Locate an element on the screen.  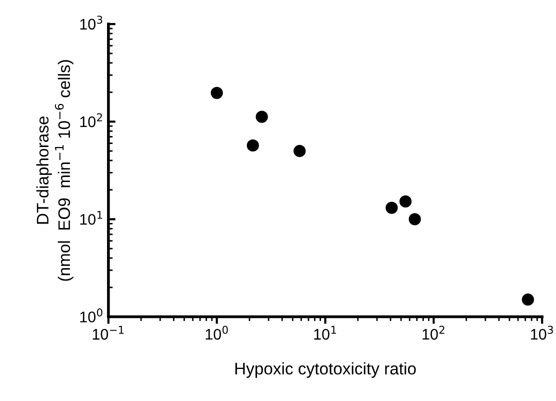
x-tick-label: 10$^{0}$ is located at coordinates (217, 333).